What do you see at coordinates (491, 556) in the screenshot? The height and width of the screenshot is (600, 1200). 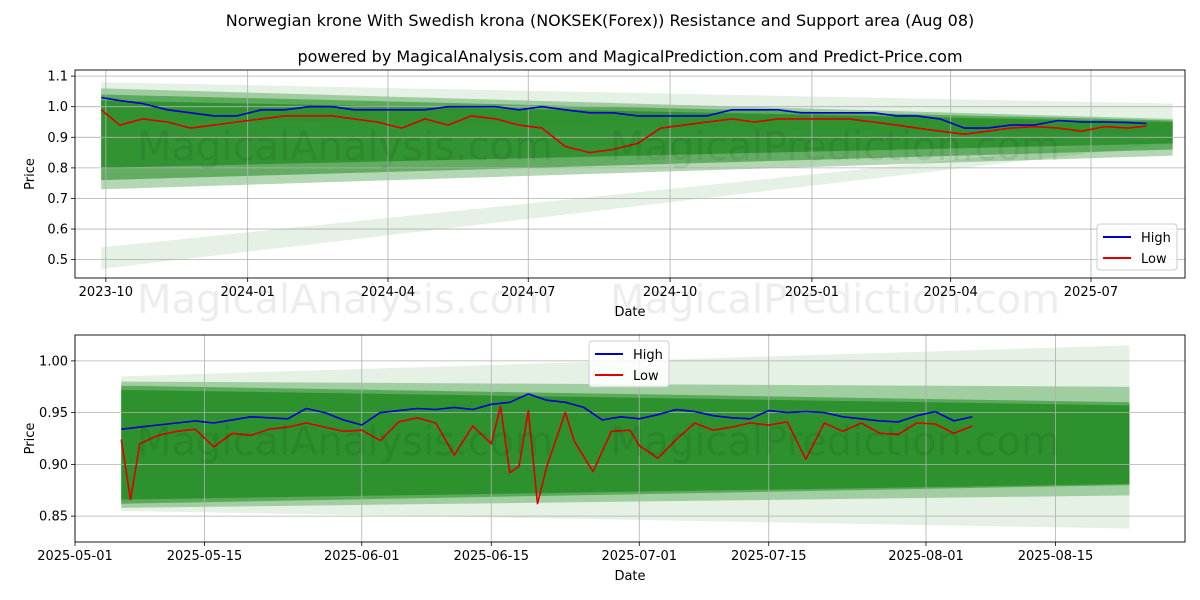 I see `x-tick-label: 2025-06-15` at bounding box center [491, 556].